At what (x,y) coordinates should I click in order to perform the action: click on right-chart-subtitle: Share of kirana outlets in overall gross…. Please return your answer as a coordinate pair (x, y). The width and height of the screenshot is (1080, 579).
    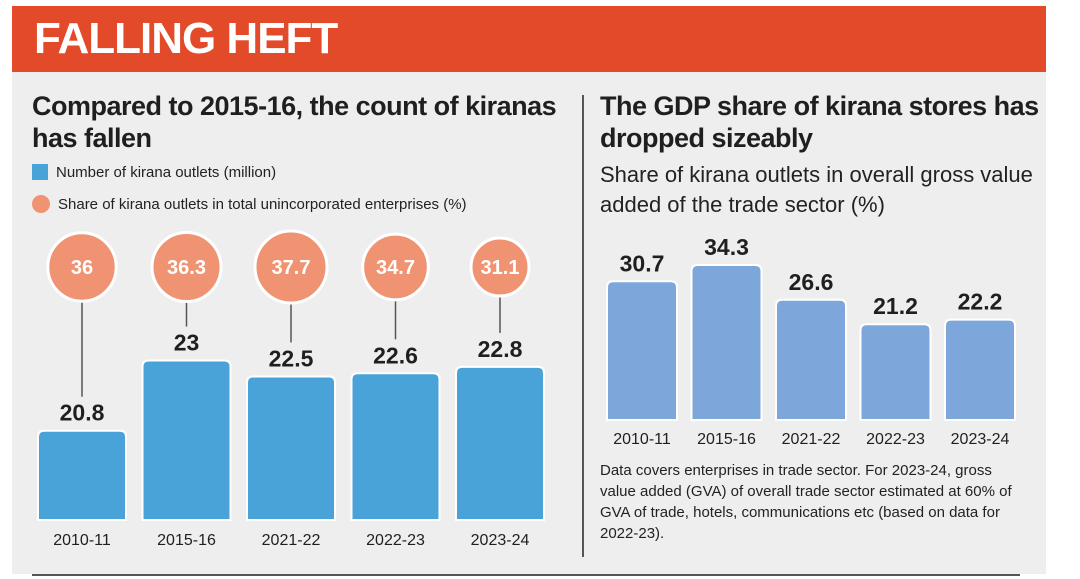
    Looking at the image, I should click on (816, 189).